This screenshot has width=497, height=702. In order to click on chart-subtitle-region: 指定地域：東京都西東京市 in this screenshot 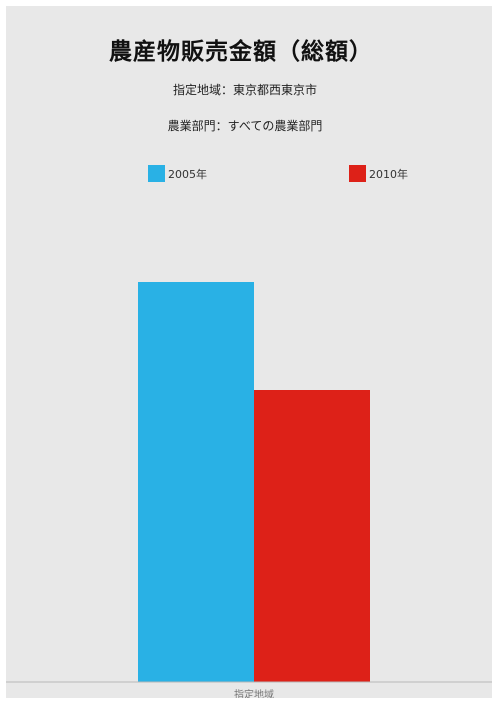, I will do `click(244, 90)`.